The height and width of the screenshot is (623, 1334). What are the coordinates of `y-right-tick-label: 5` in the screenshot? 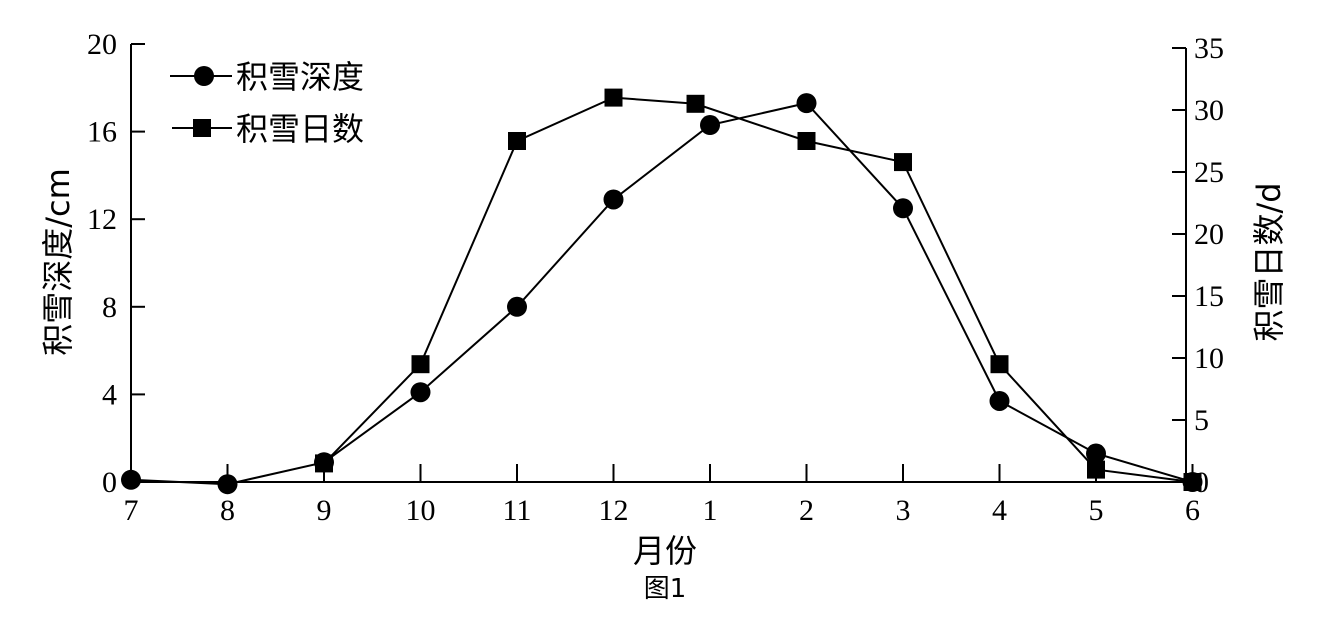 It's located at (1201, 420).